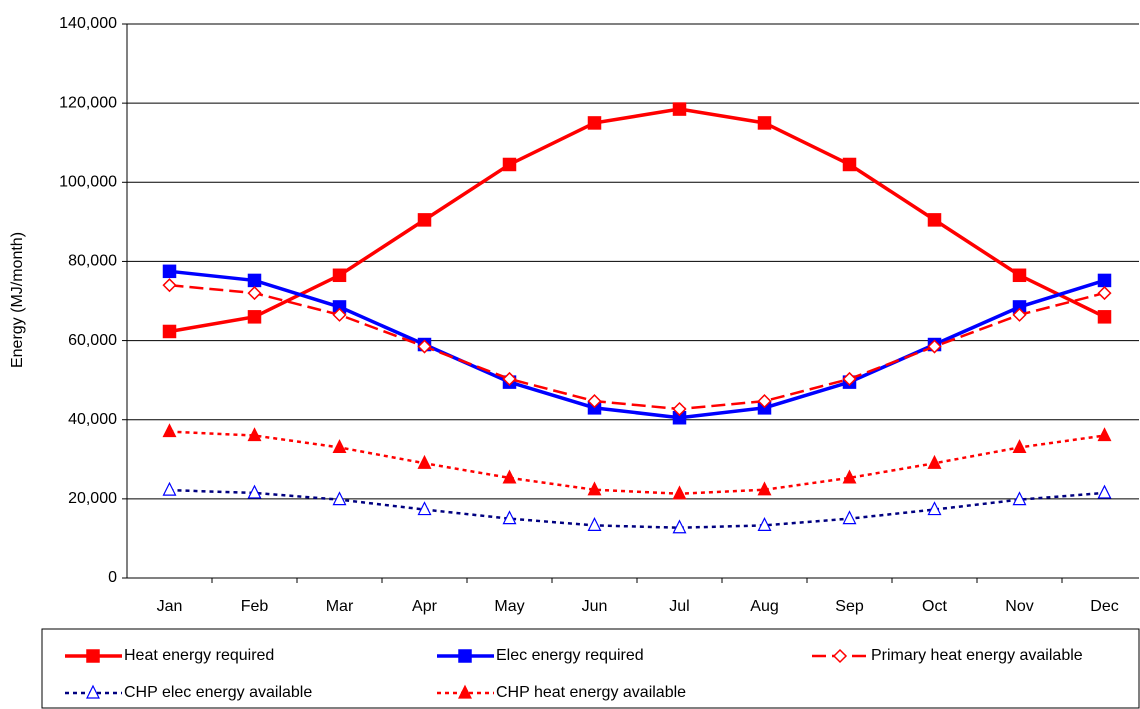 This screenshot has width=1140, height=709. Describe the element at coordinates (509, 606) in the screenshot. I see `x-tick-label: May` at that location.